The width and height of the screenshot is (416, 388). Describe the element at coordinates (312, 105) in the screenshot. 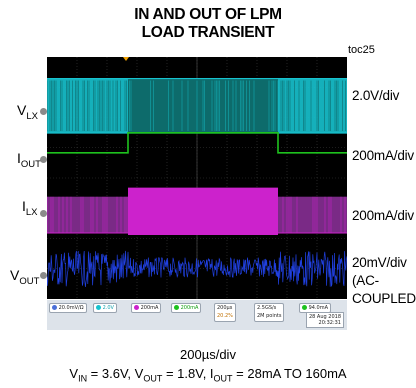

I see `vlx-lpm-band-right` at that location.